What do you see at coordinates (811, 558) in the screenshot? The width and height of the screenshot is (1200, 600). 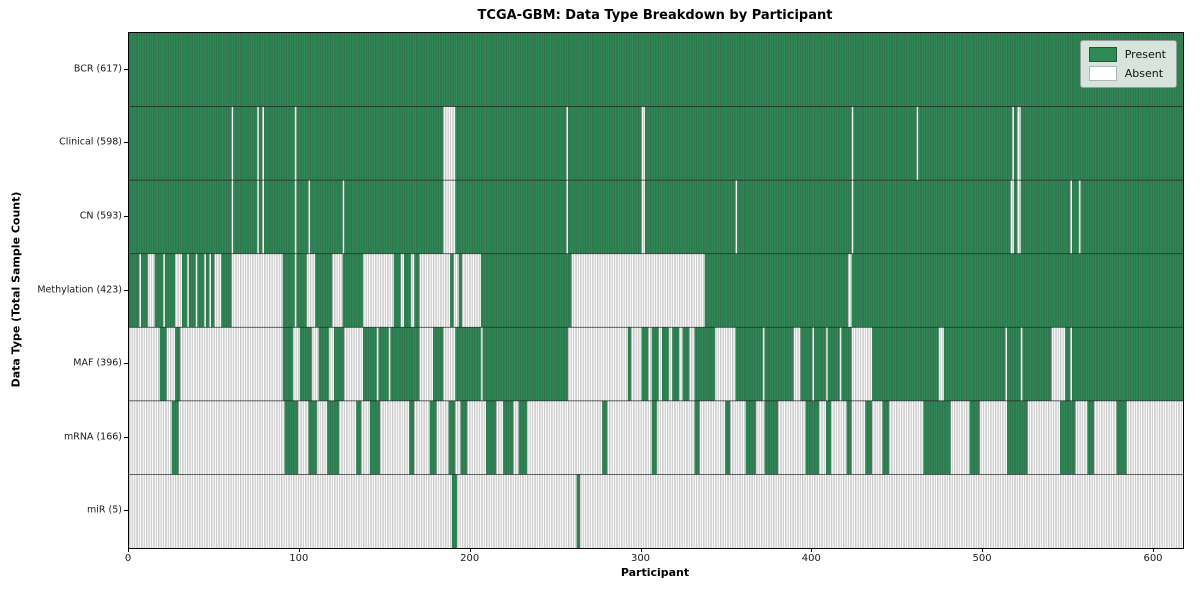 I see `x-tick-label: 400` at bounding box center [811, 558].